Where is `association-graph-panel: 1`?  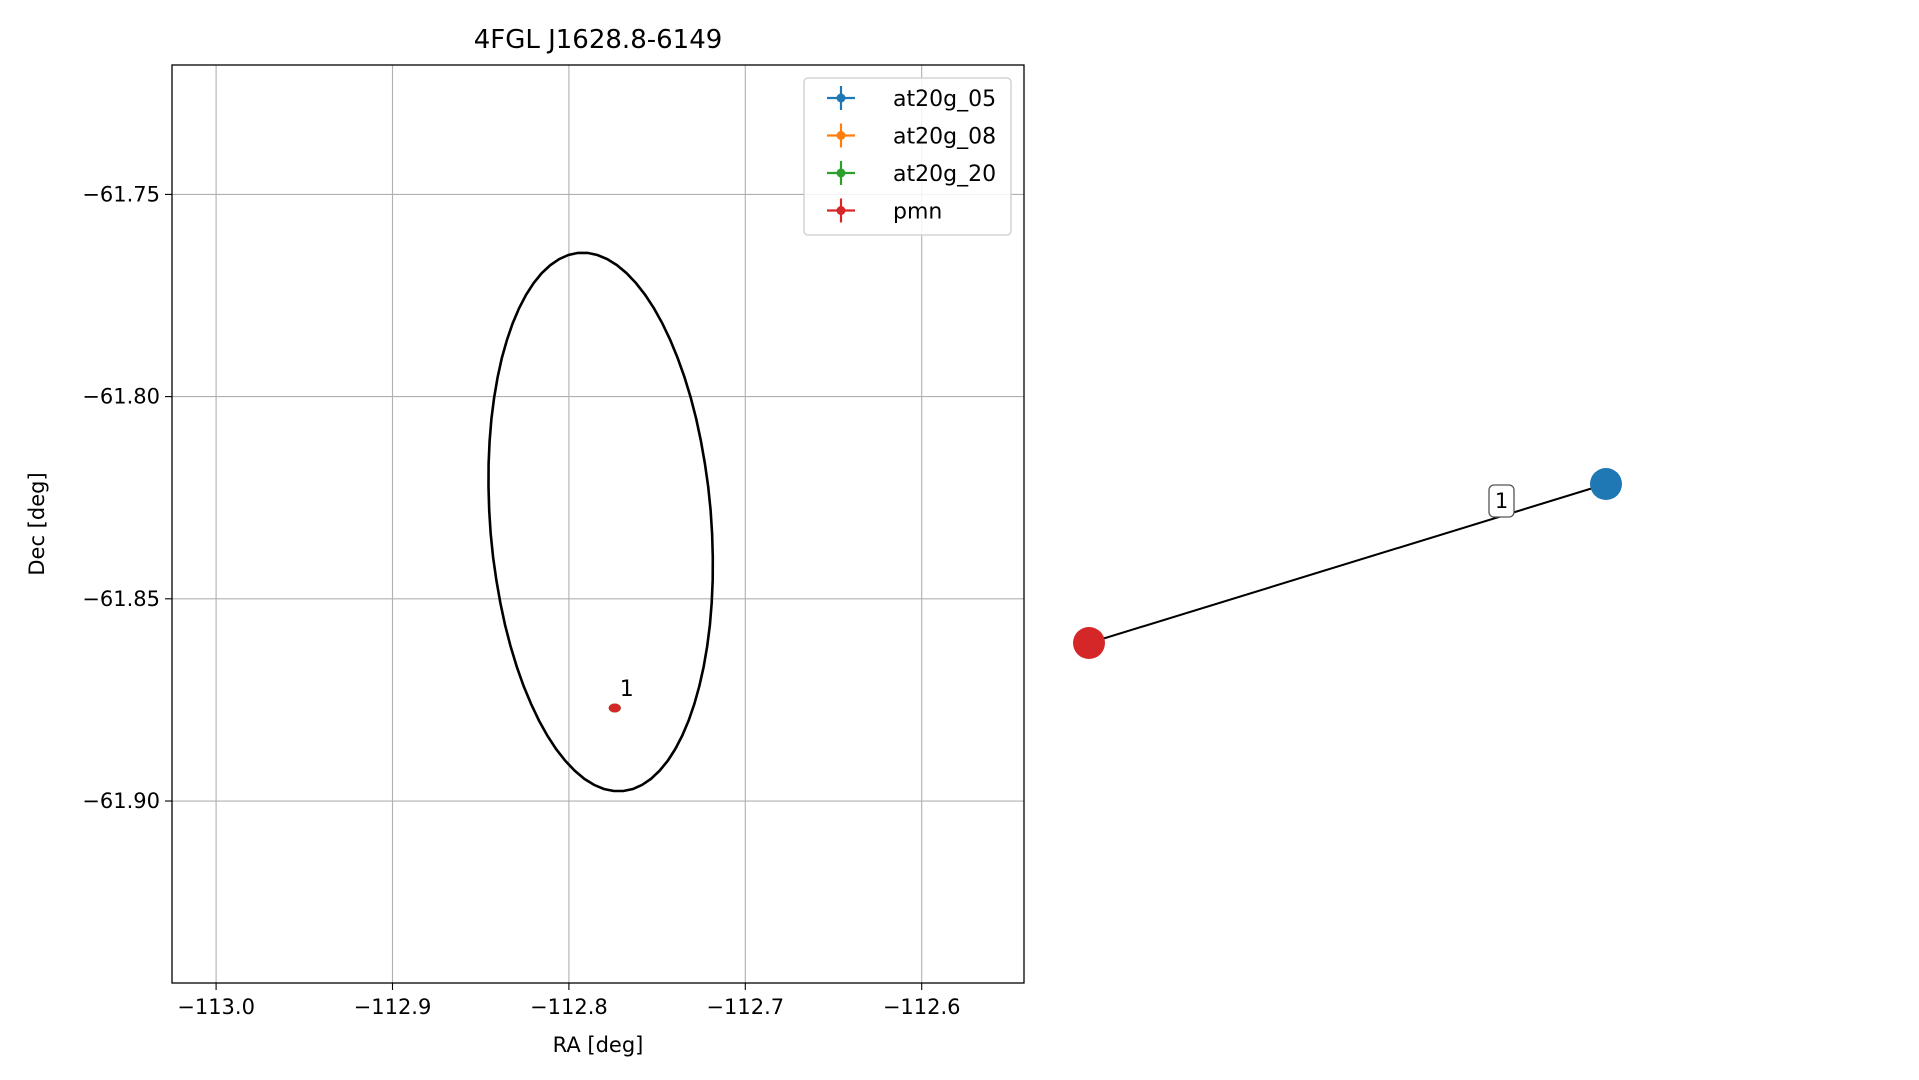 association-graph-panel: 1 is located at coordinates (1347, 563).